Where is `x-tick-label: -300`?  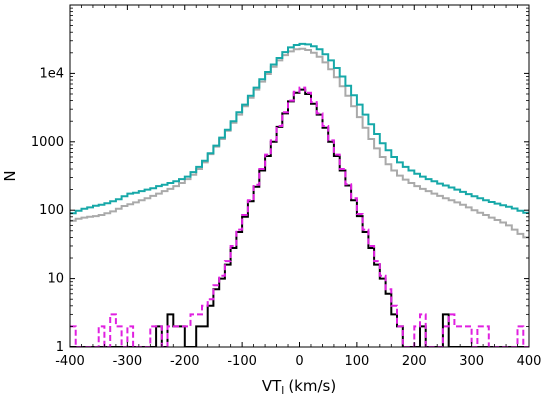
x-tick-label: -300 is located at coordinates (128, 361).